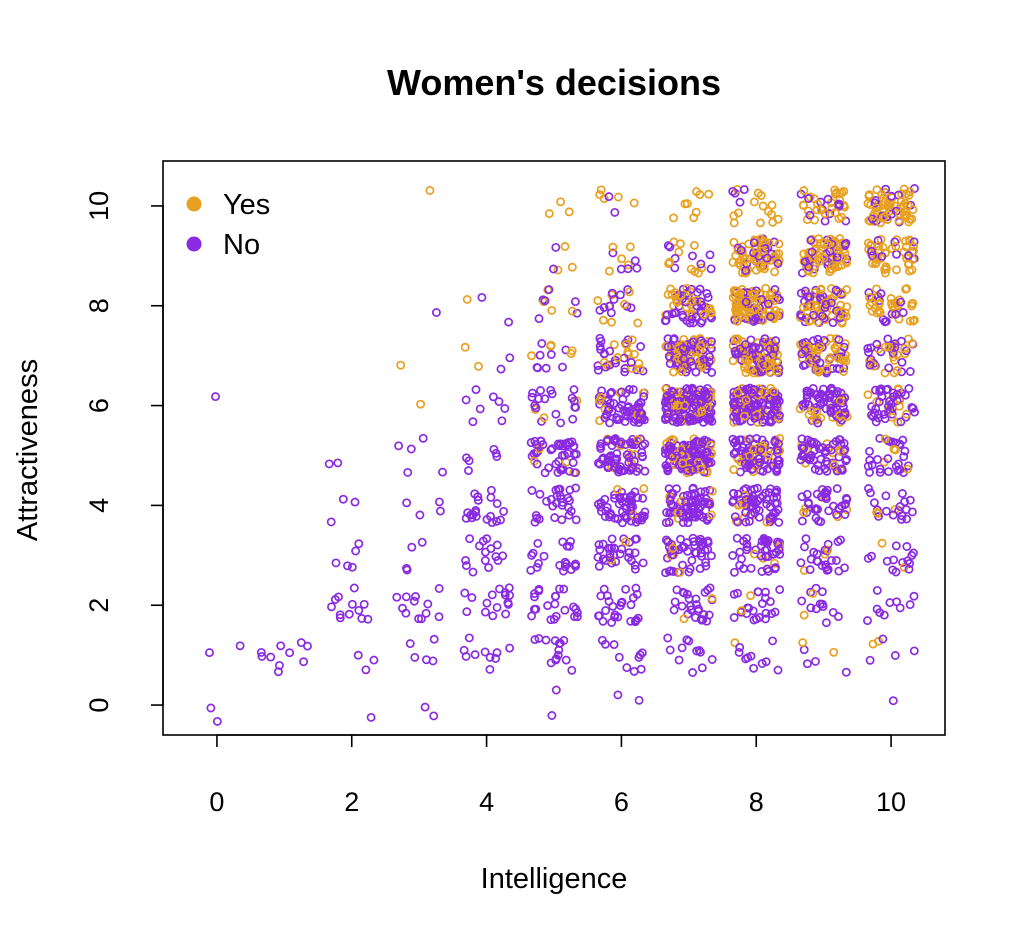  I want to click on x-tick-label: 4, so click(486, 802).